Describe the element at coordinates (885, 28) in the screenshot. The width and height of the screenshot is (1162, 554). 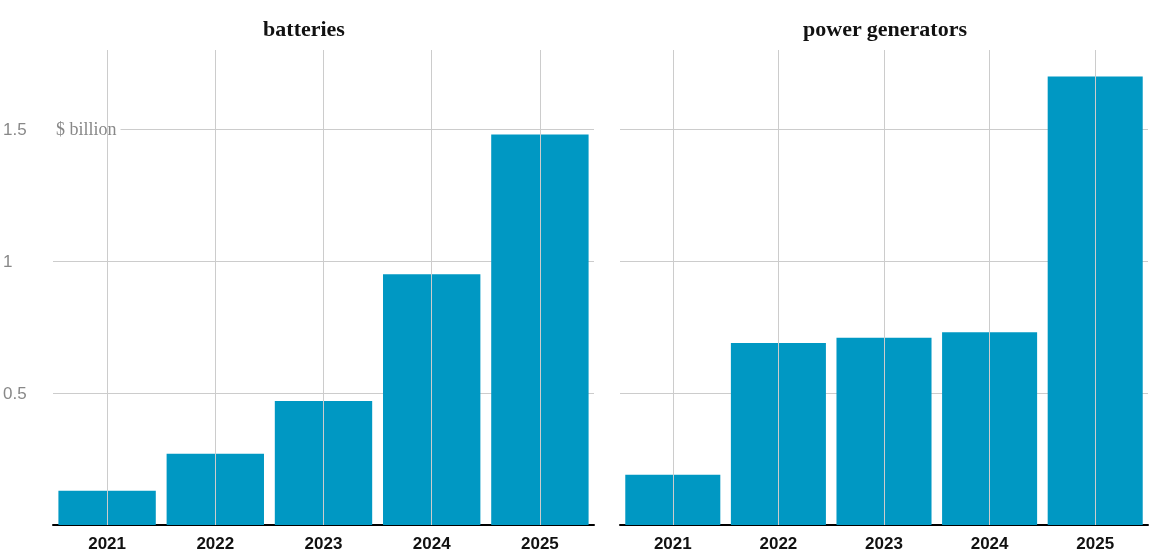
I see `chart-title: power generators` at that location.